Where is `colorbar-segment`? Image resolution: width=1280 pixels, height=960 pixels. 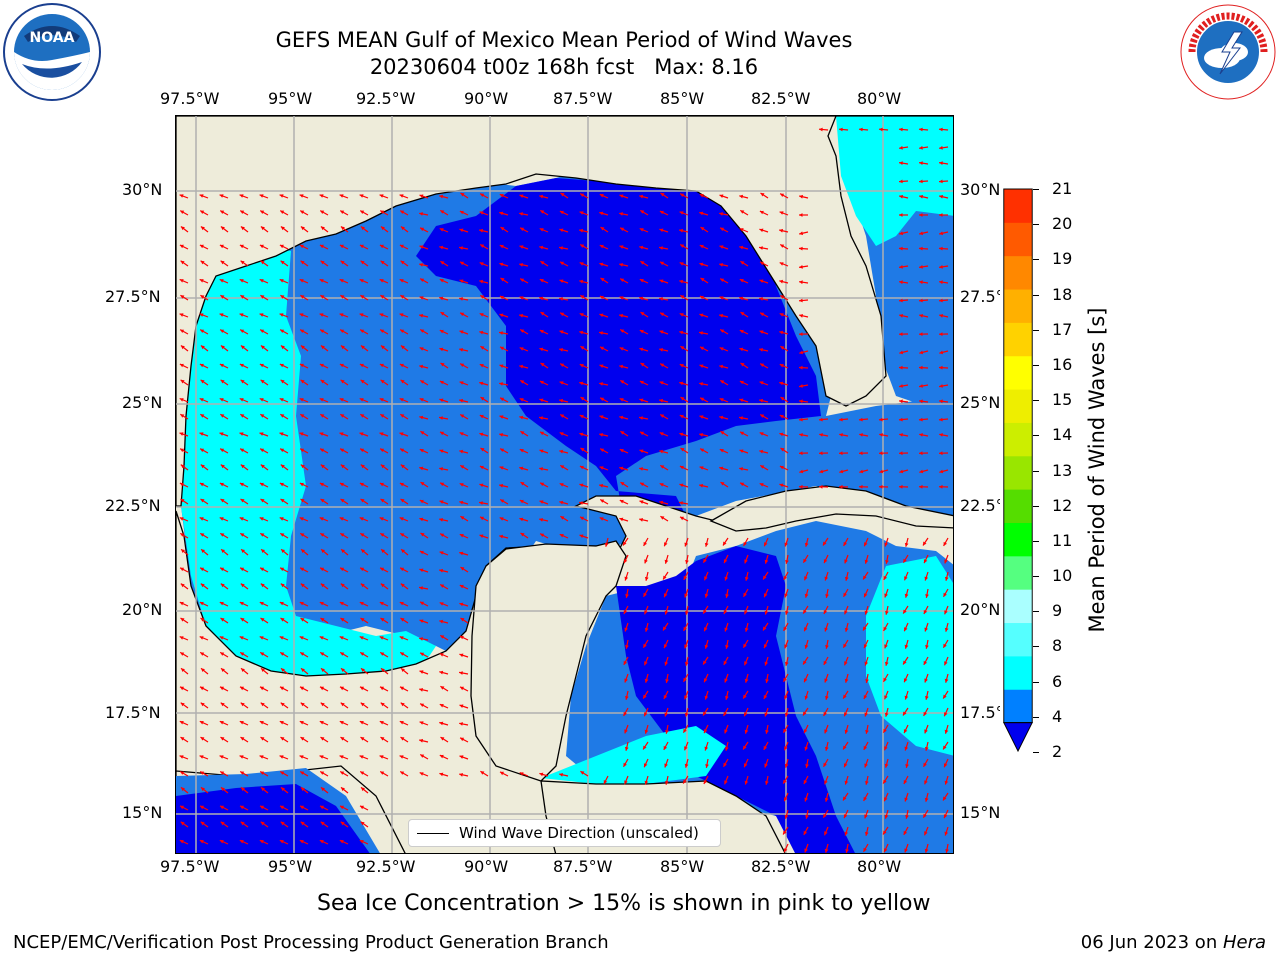 colorbar-segment is located at coordinates (1018, 606).